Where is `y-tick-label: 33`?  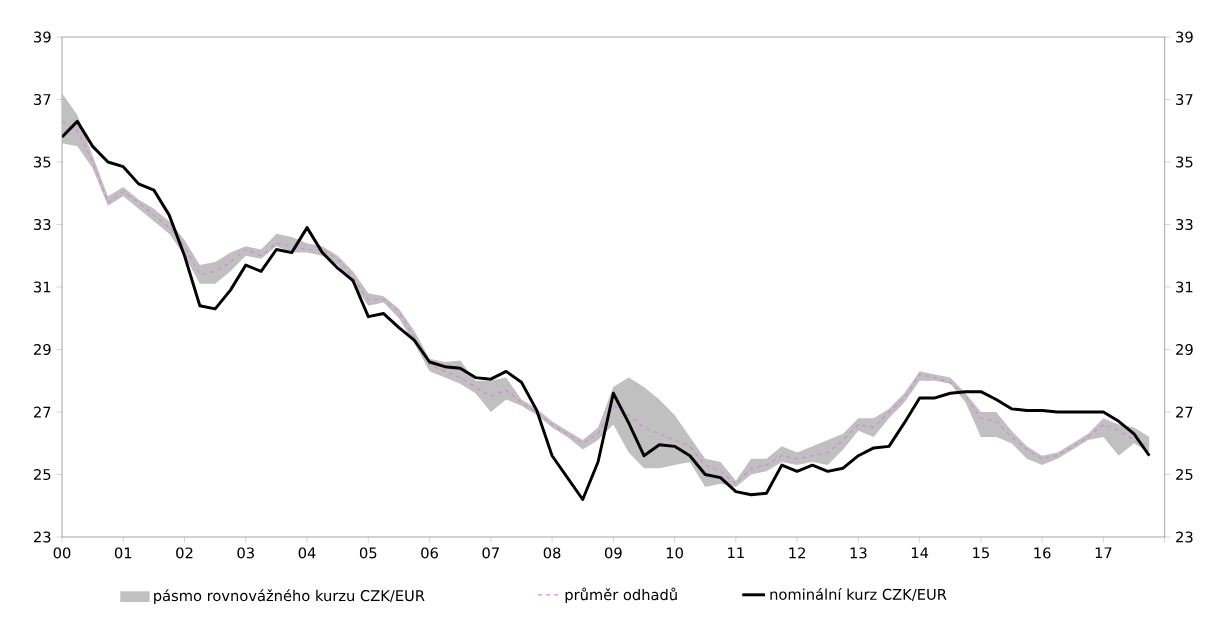 y-tick-label: 33 is located at coordinates (1184, 224).